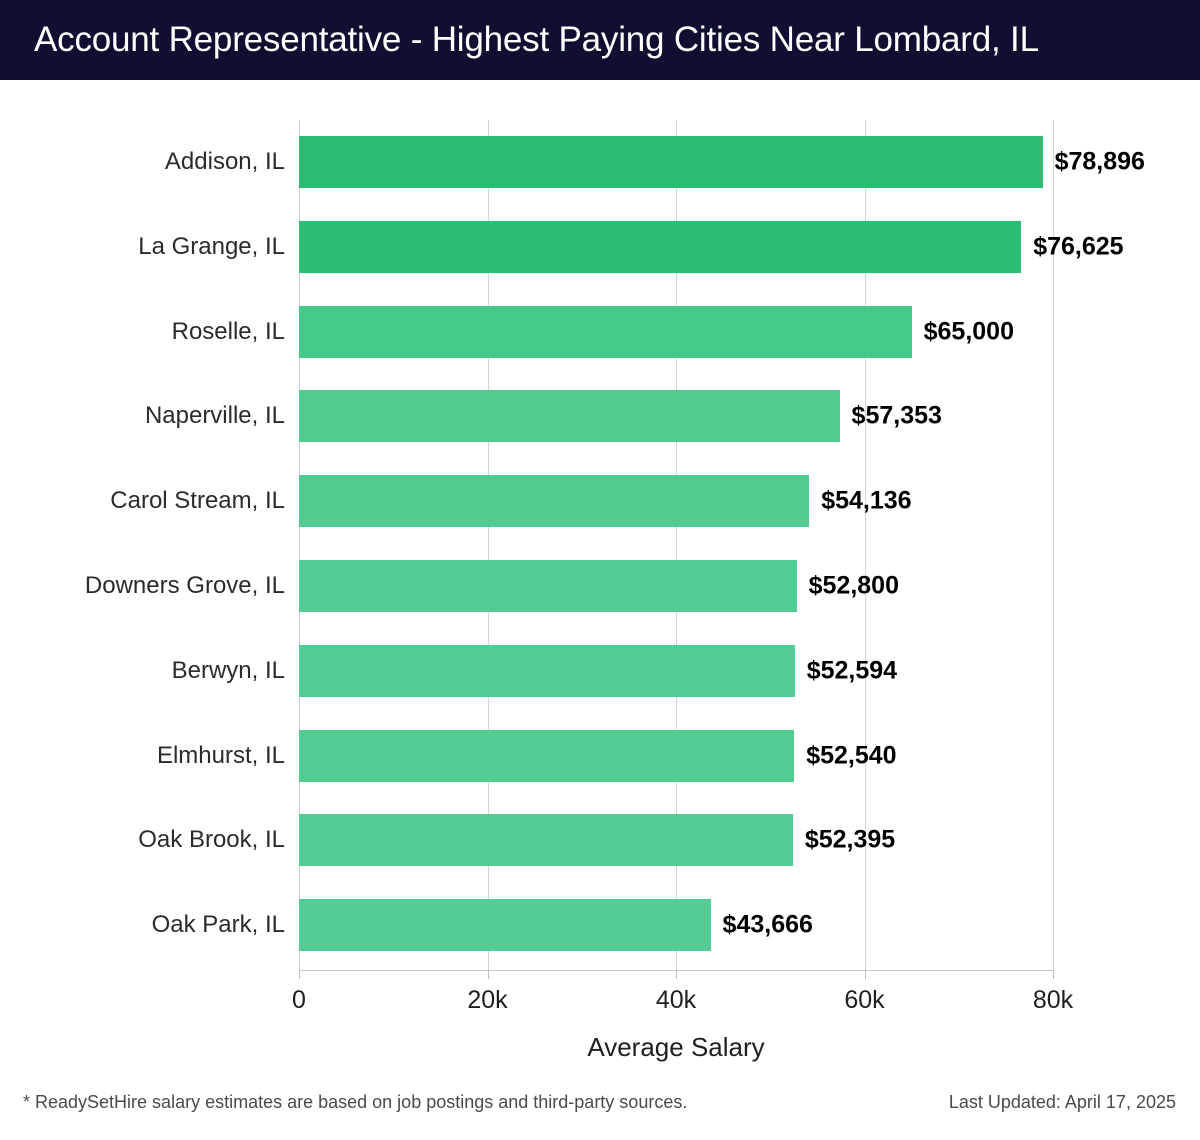  What do you see at coordinates (220, 755) in the screenshot?
I see `category-label: Elmhurst, IL` at bounding box center [220, 755].